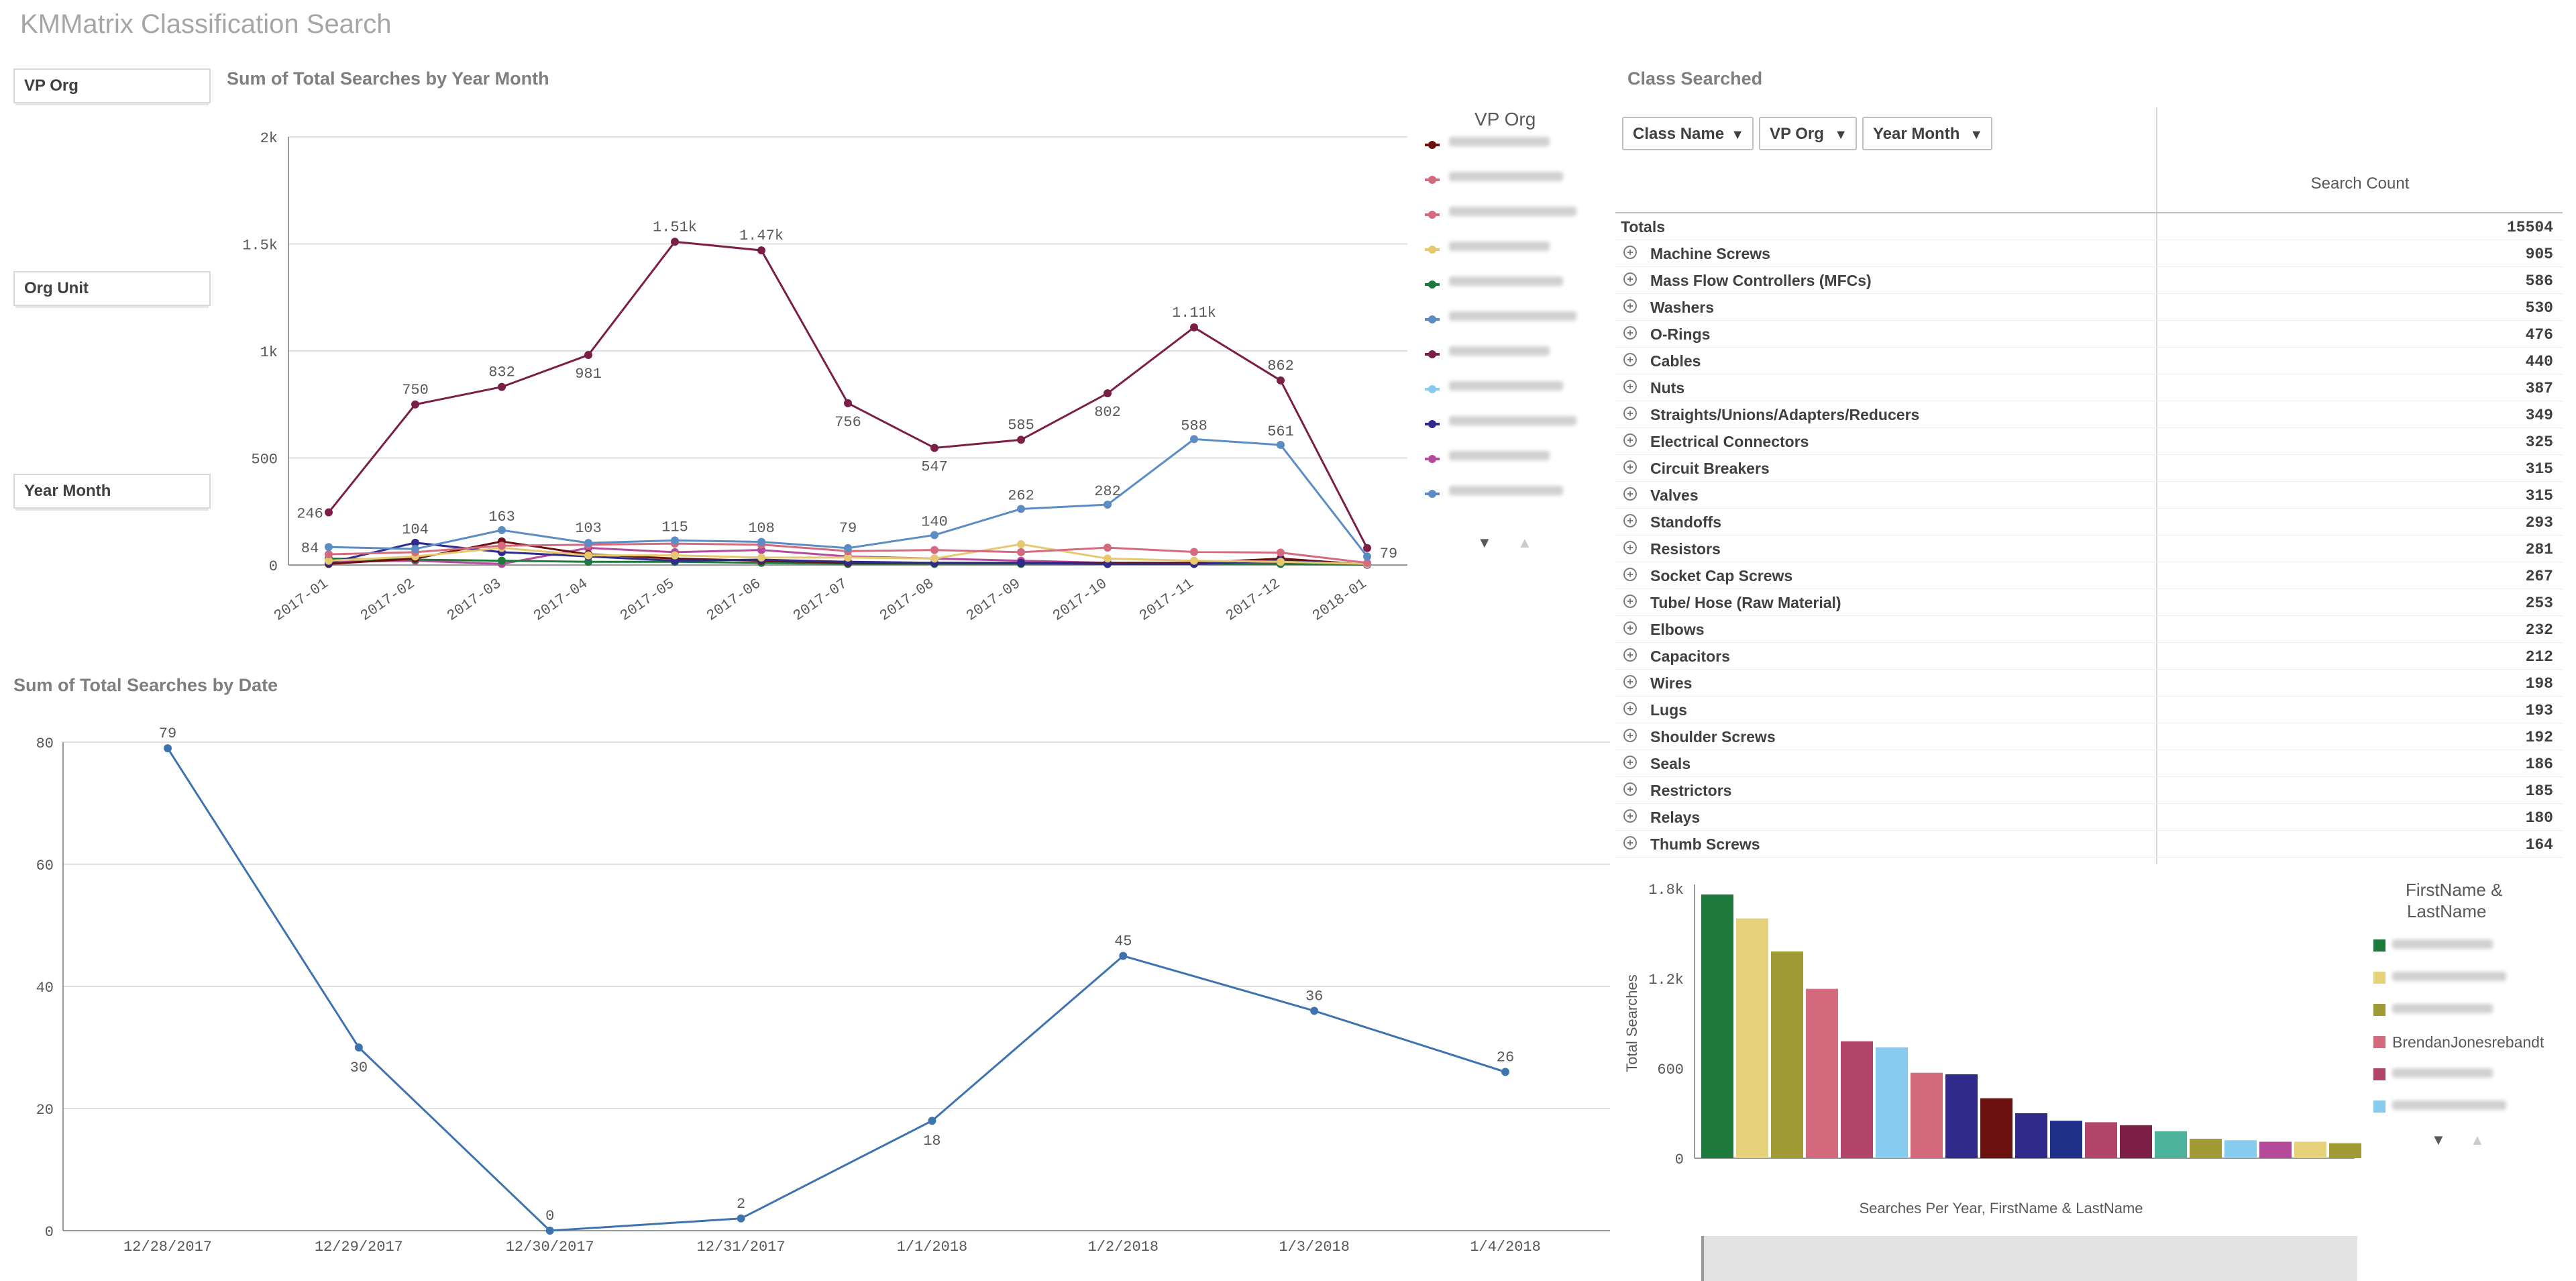 This screenshot has height=1281, width=2576. What do you see at coordinates (2089, 763) in the screenshot?
I see `table-row: Seals 186` at bounding box center [2089, 763].